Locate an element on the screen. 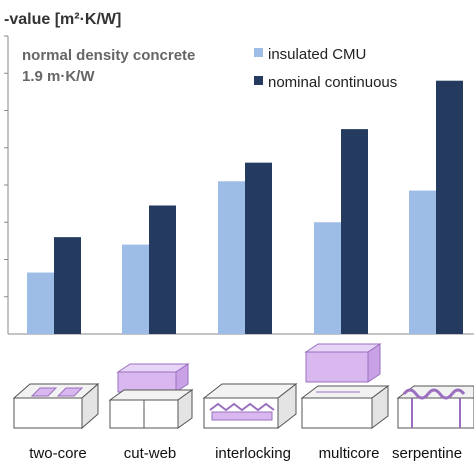  category-label-two-core: two-core is located at coordinates (58, 453).